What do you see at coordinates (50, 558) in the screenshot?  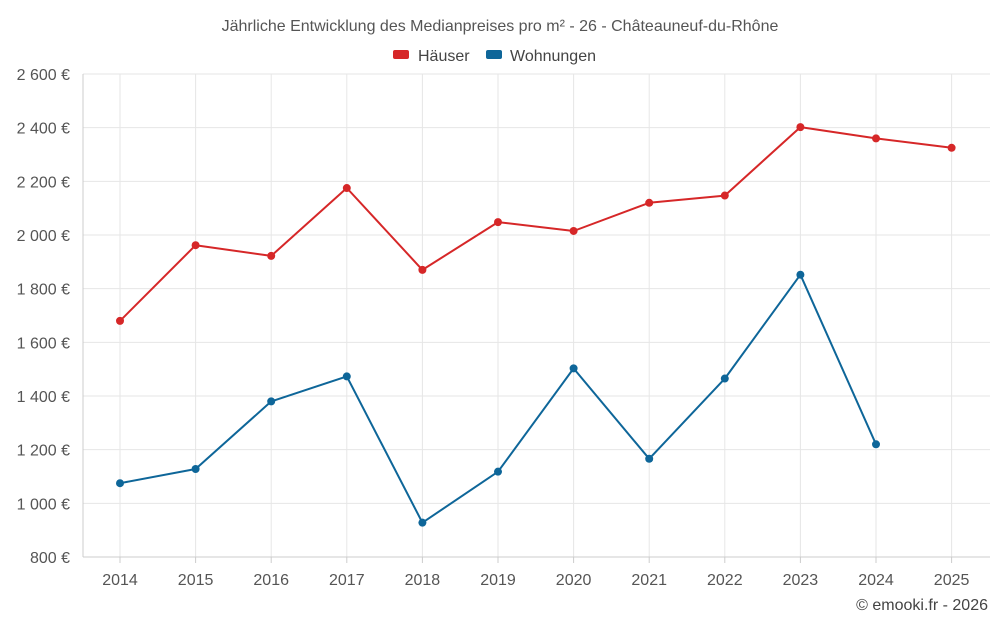 I see `y-tick-label: 800 €` at bounding box center [50, 558].